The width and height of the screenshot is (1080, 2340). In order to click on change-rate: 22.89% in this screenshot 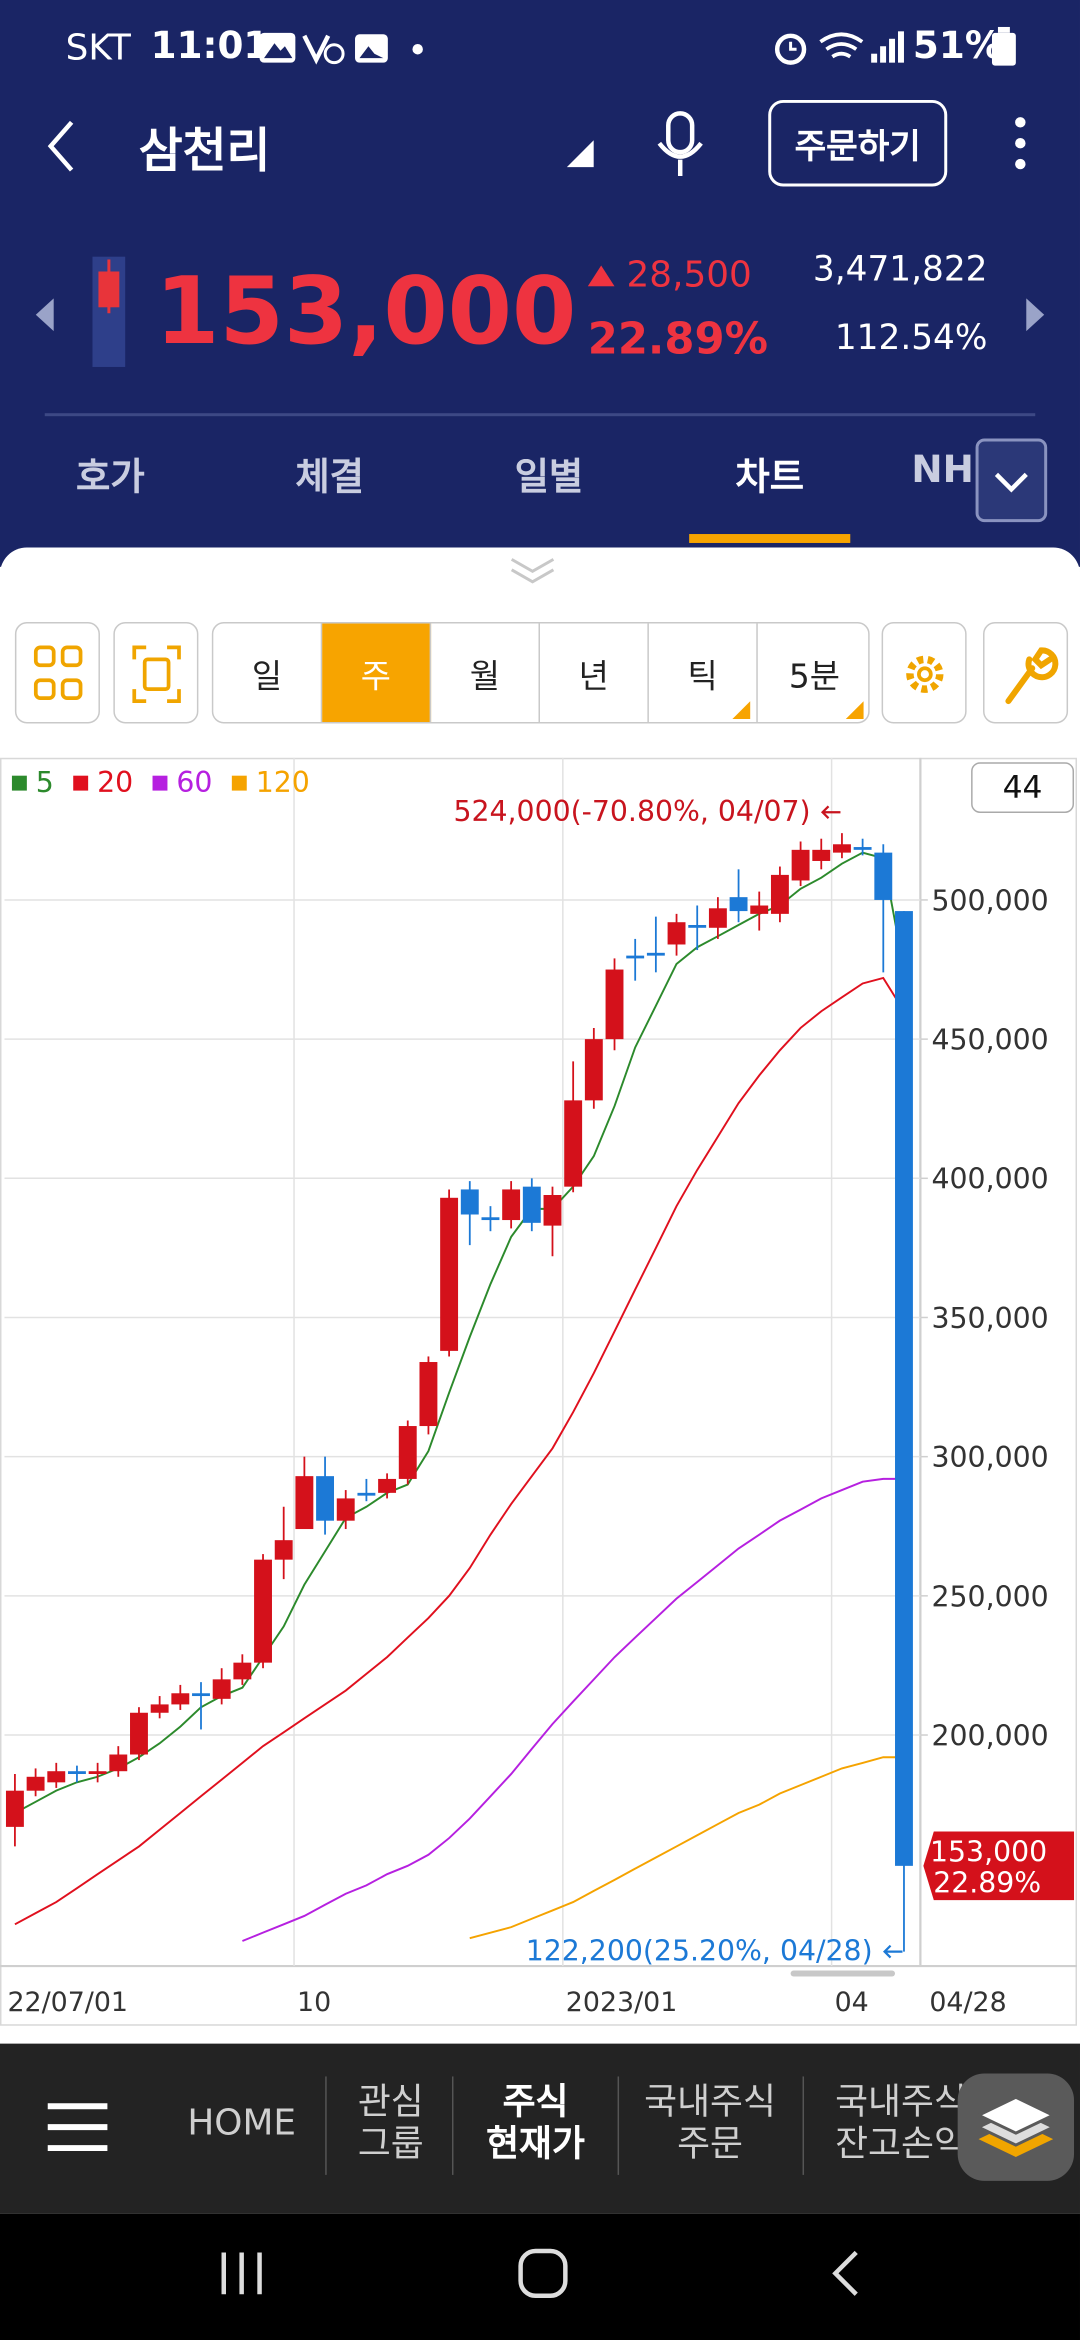, I will do `click(677, 338)`.